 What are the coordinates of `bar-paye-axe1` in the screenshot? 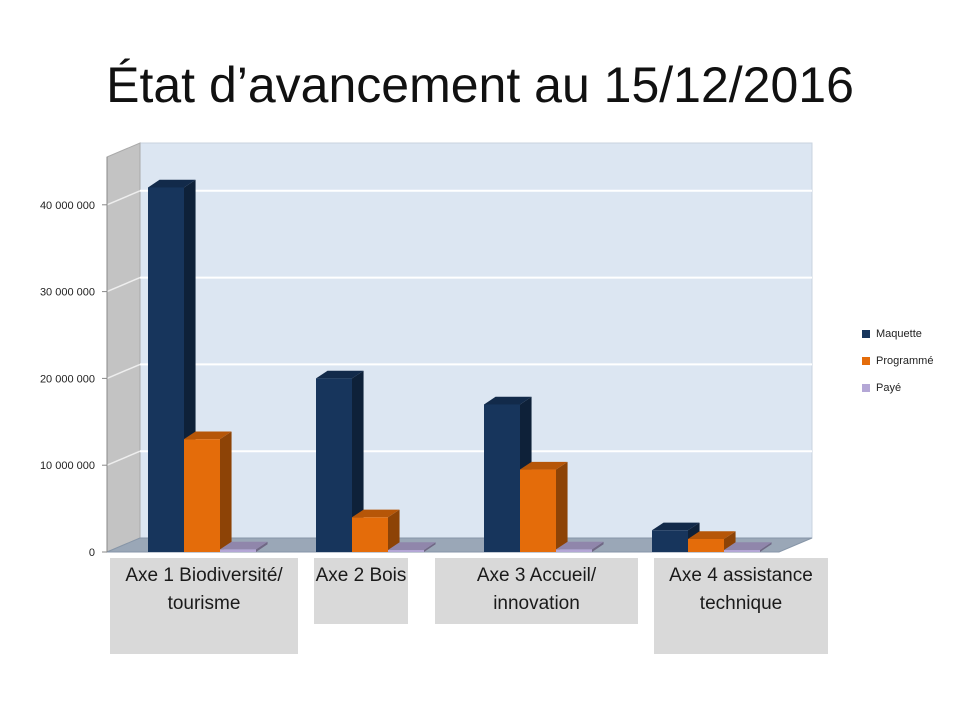 It's located at (238, 550).